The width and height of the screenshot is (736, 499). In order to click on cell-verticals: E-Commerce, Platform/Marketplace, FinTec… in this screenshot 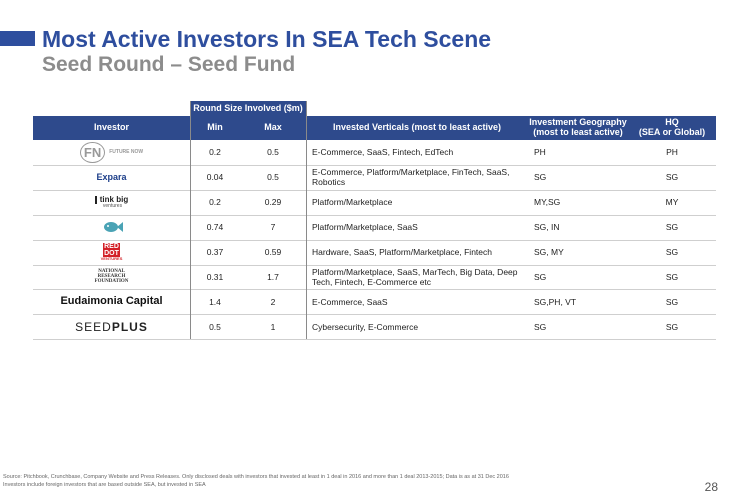, I will do `click(411, 177)`.